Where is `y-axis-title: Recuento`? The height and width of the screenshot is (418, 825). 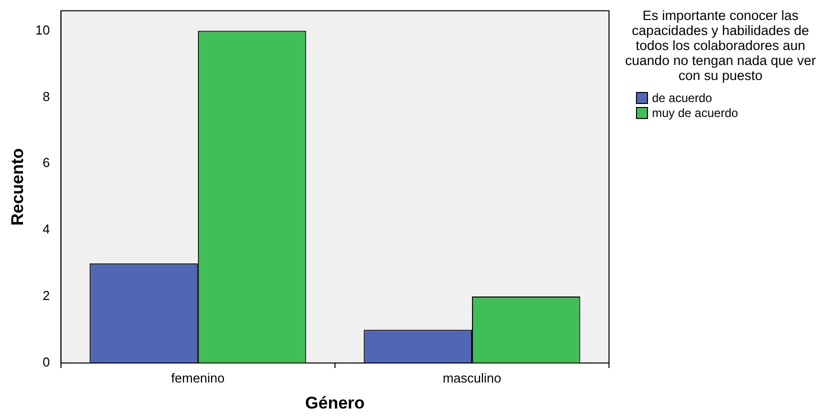 y-axis-title: Recuento is located at coordinates (17, 187).